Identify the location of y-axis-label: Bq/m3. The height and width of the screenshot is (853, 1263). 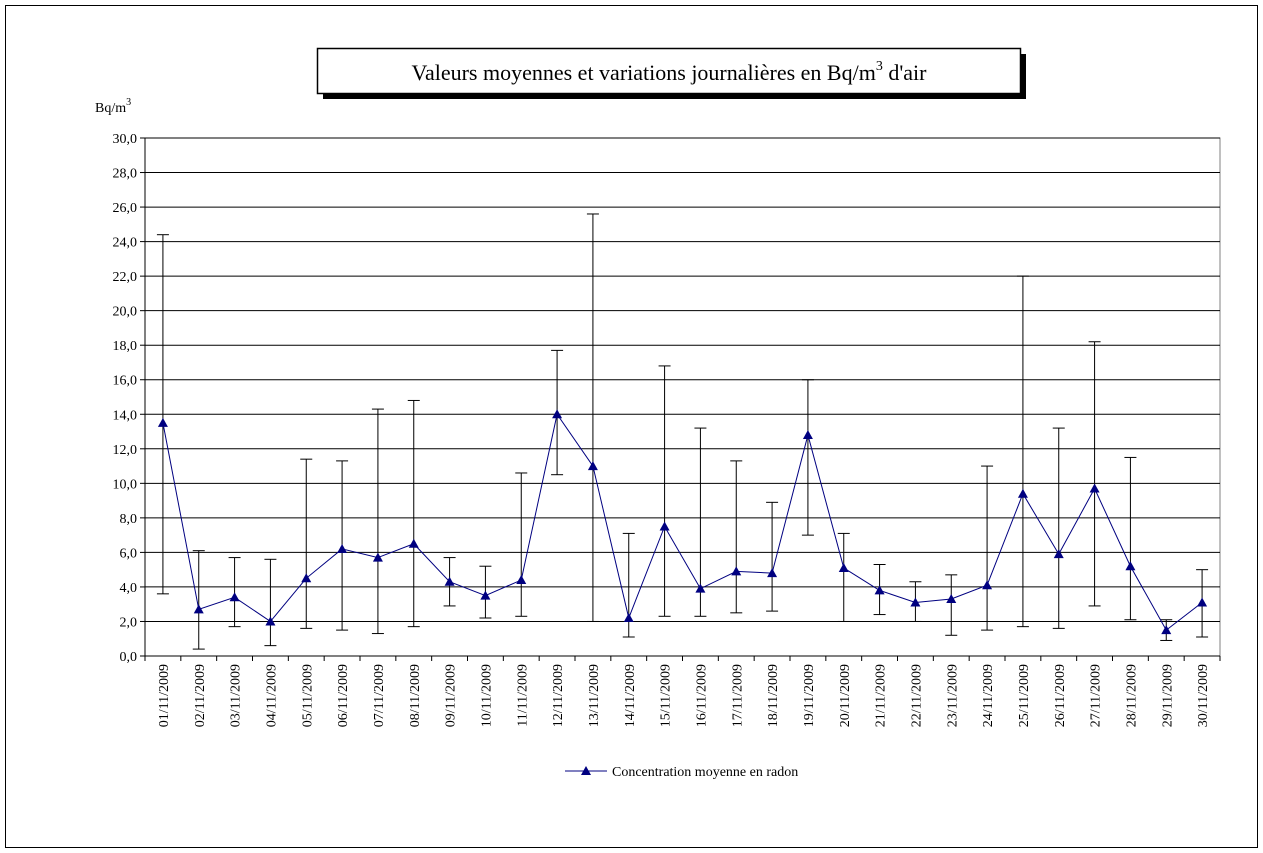
(113, 106).